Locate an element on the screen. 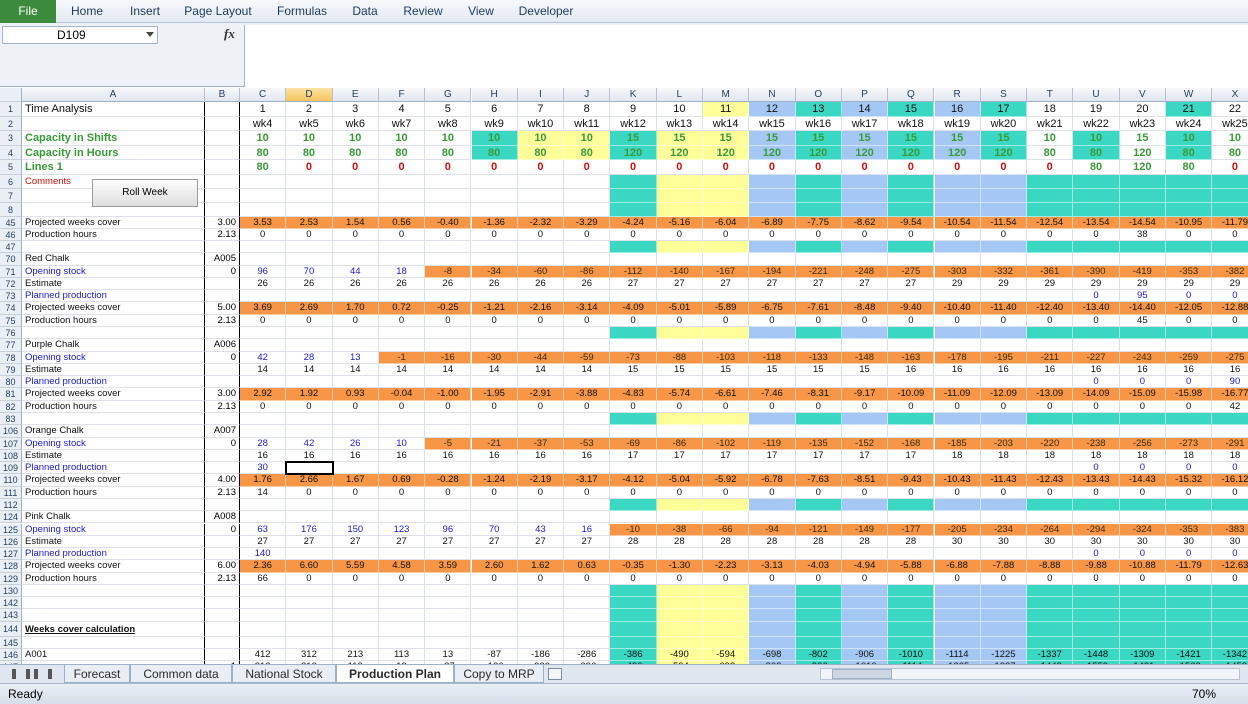  cell: -9.43 is located at coordinates (911, 480).